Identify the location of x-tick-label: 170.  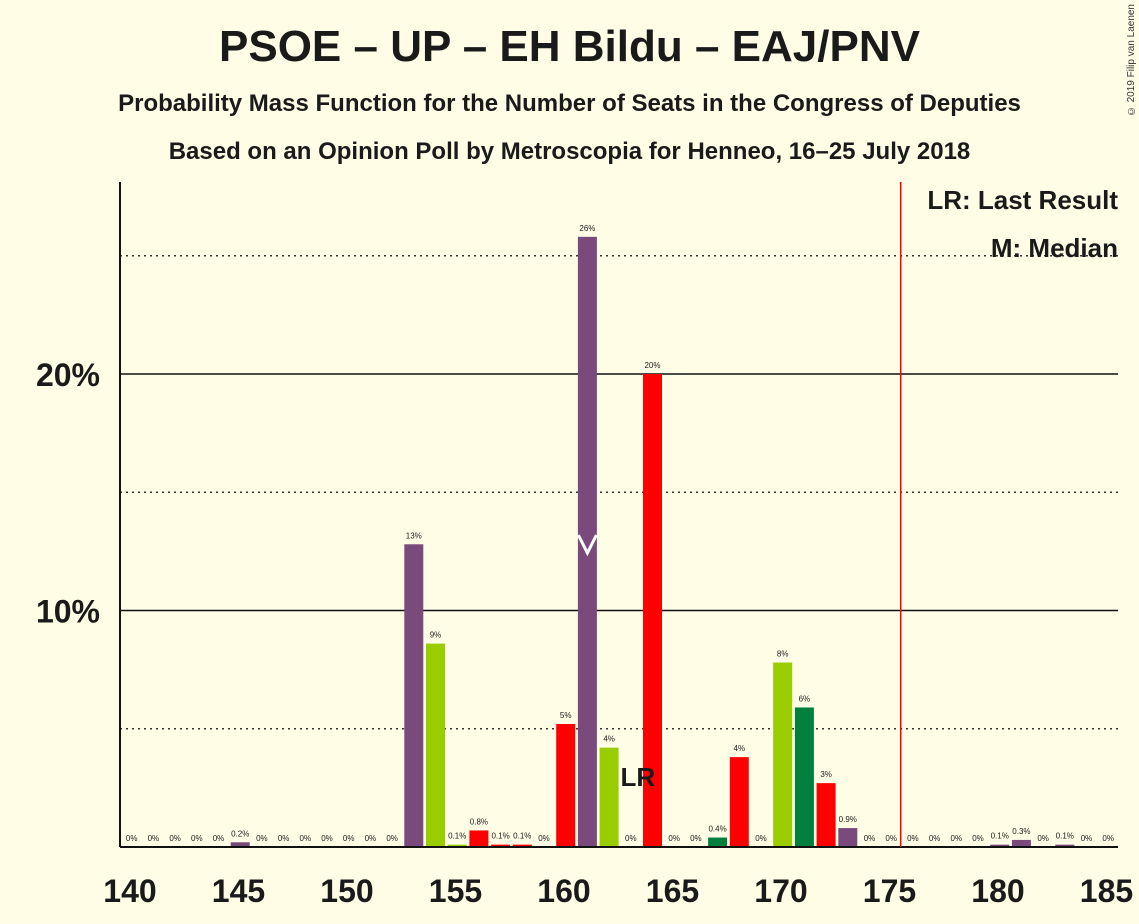
(780, 891).